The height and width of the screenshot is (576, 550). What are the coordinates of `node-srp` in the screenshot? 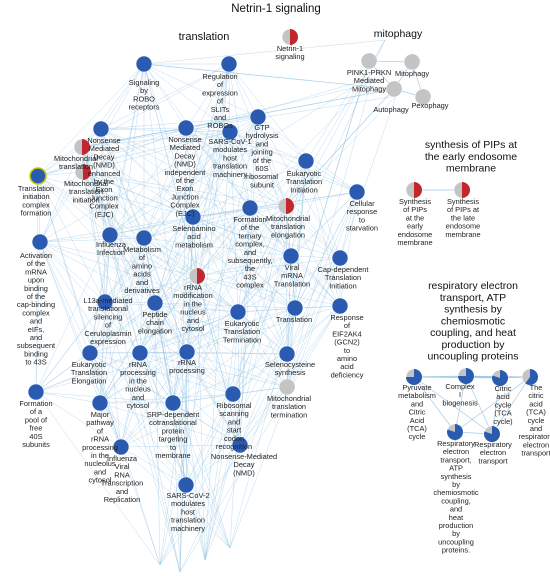 It's located at (173, 403).